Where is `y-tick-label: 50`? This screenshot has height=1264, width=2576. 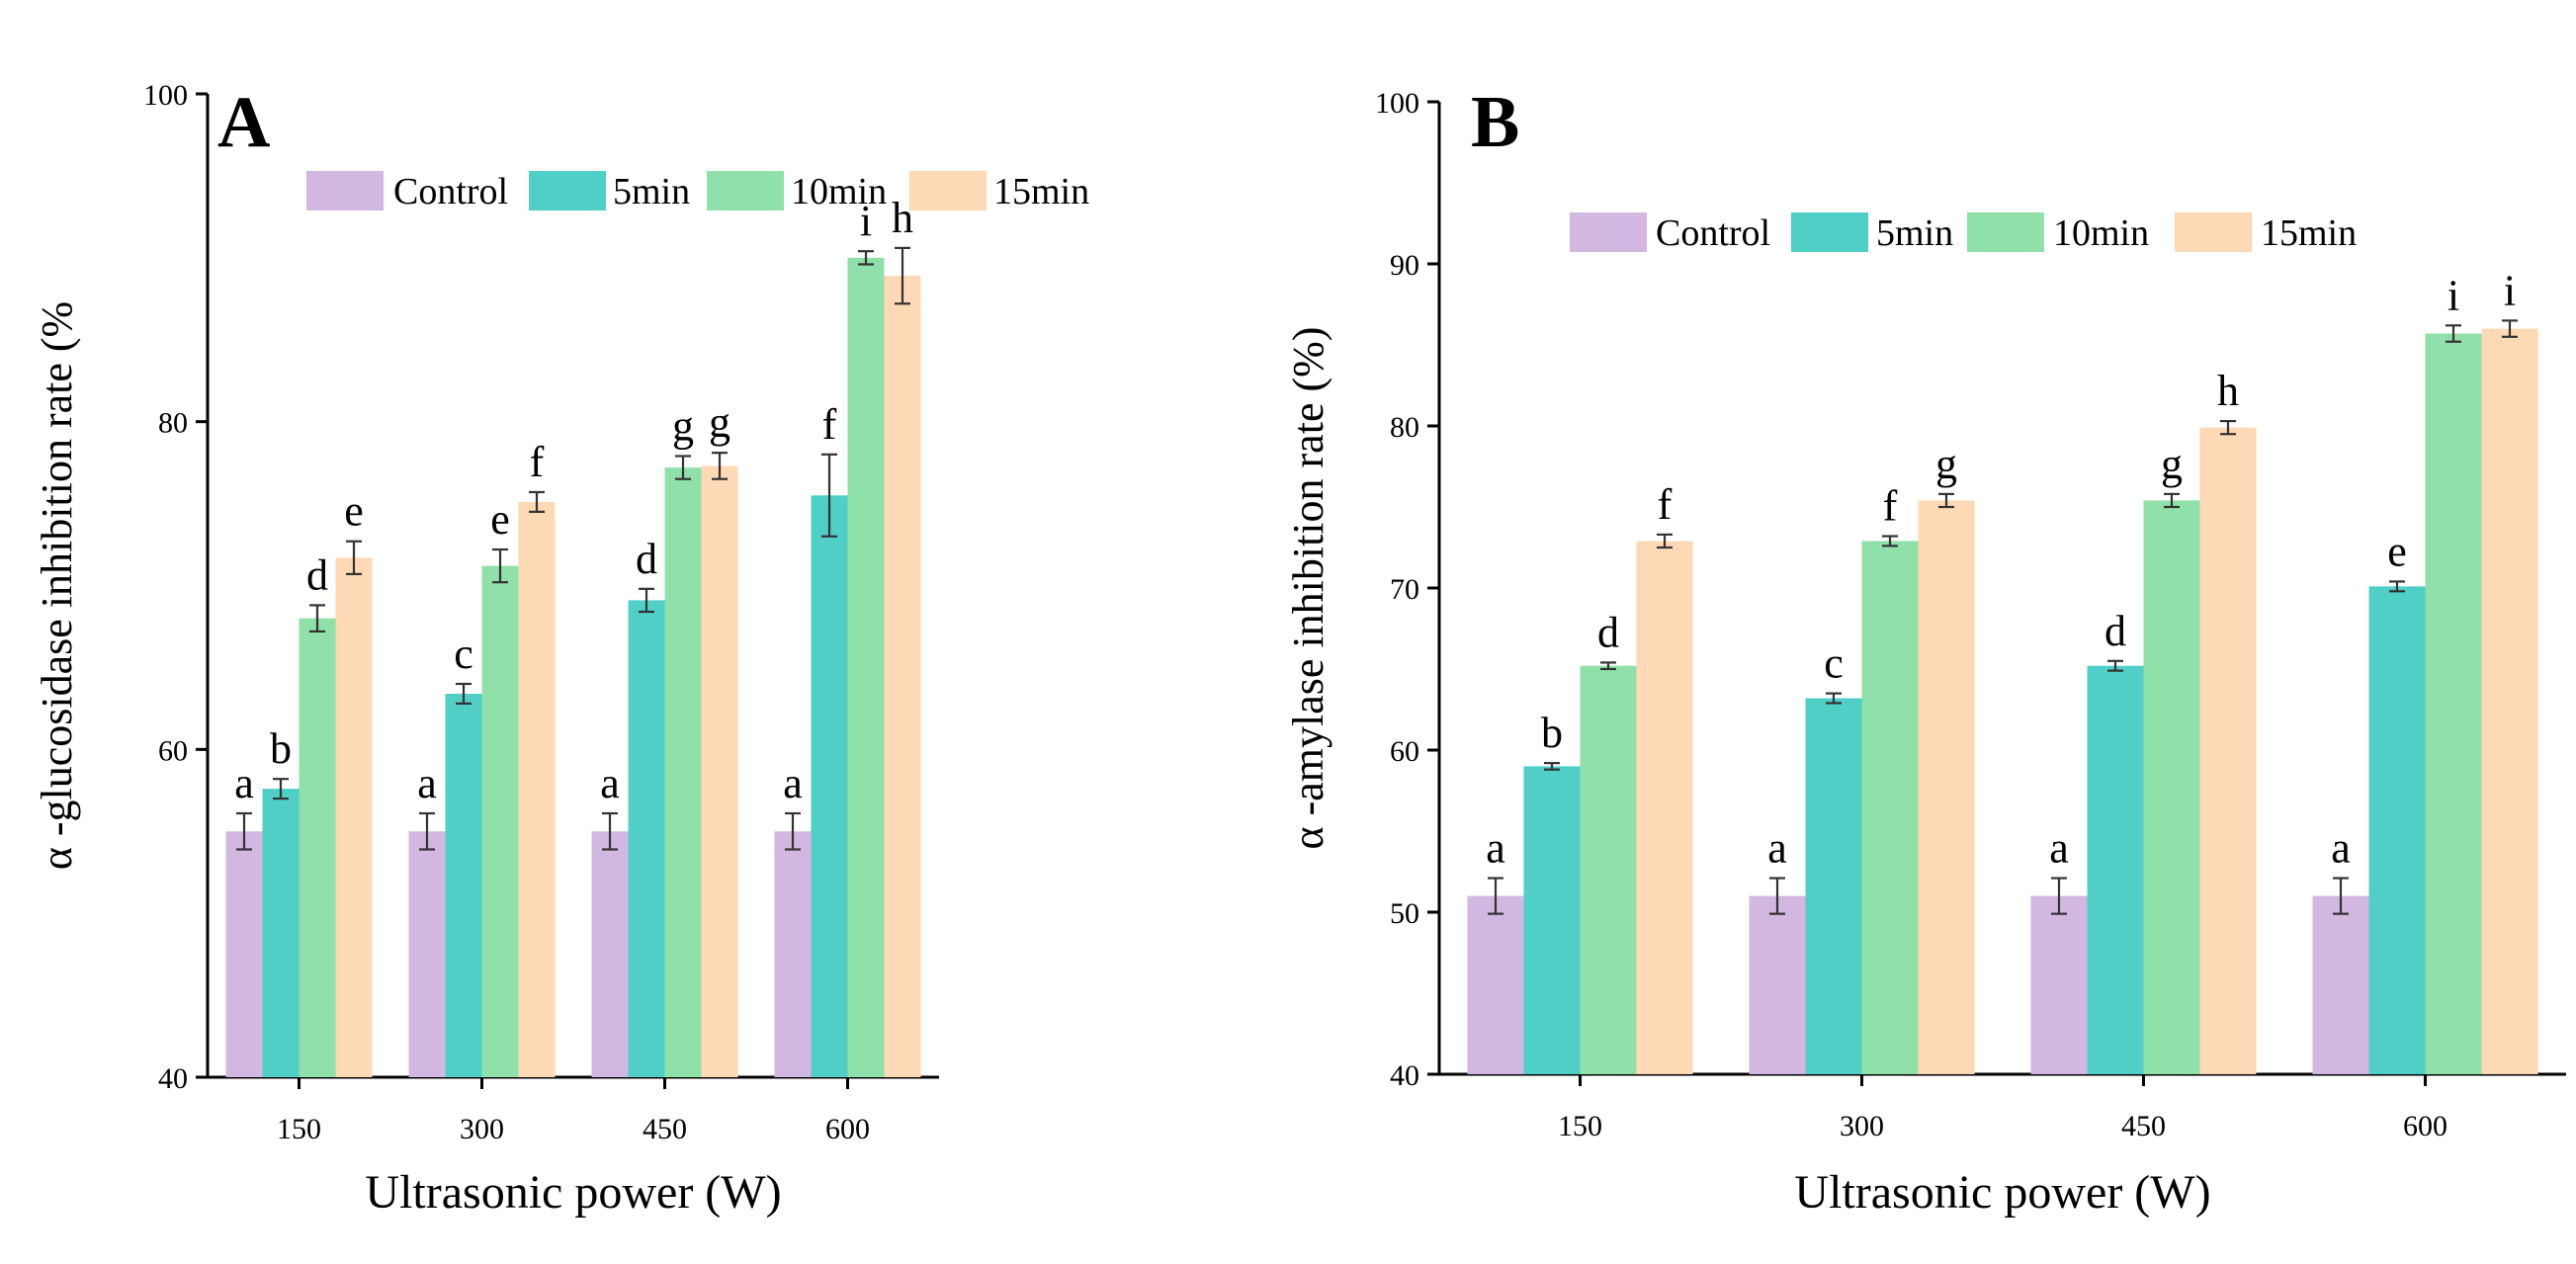 y-tick-label: 50 is located at coordinates (1404, 913).